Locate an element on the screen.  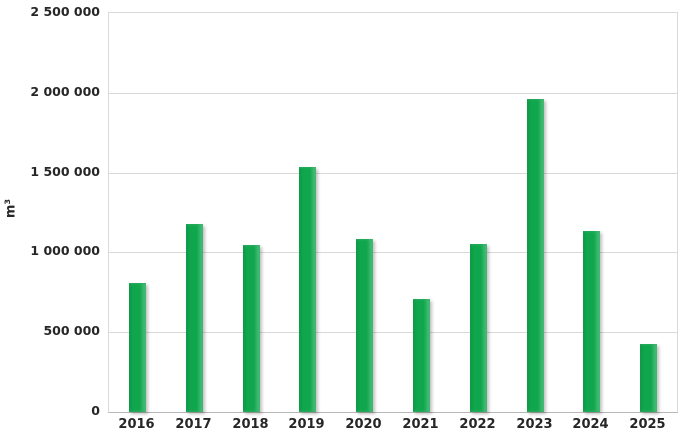
bar-2020 is located at coordinates (364, 325).